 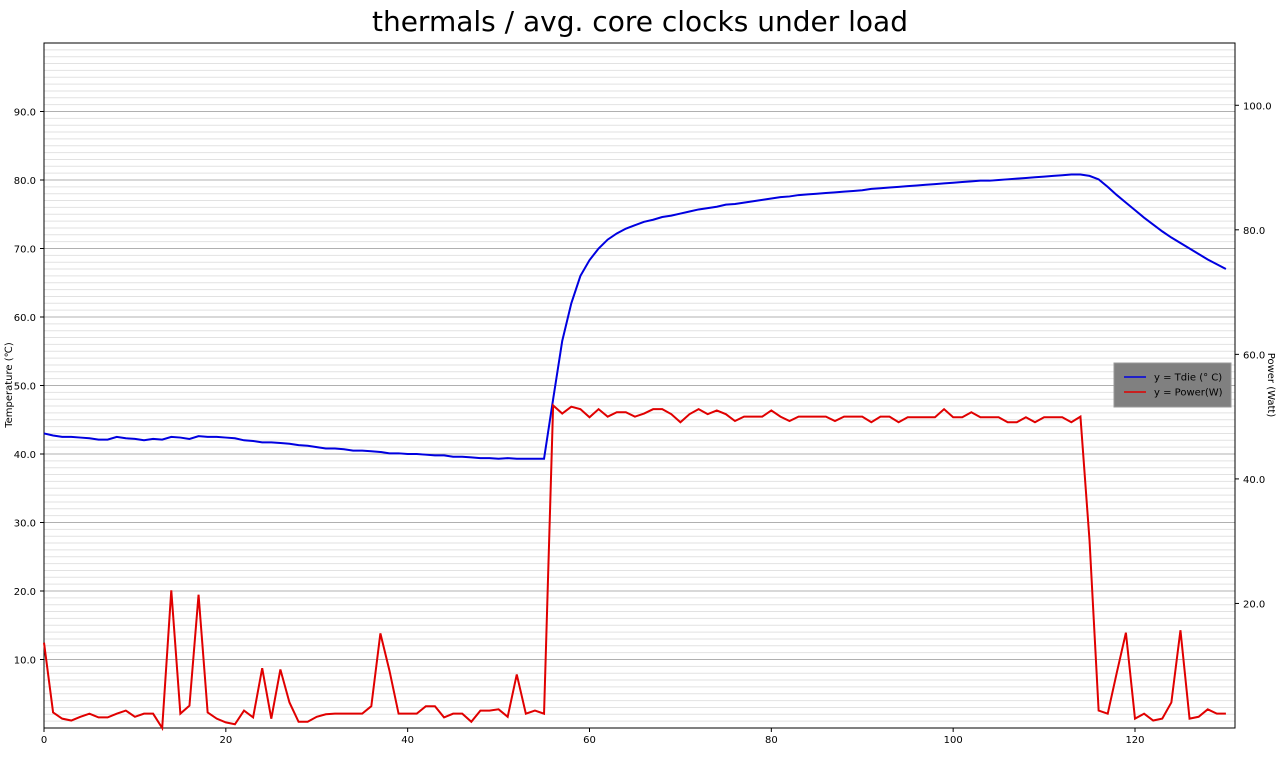 I want to click on y2-tick-label: 60.0, so click(x=1254, y=355).